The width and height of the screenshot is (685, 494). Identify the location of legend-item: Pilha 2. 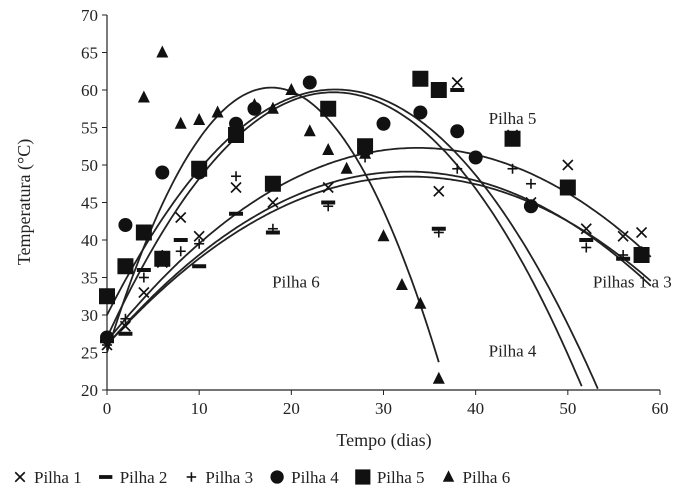
(133, 477).